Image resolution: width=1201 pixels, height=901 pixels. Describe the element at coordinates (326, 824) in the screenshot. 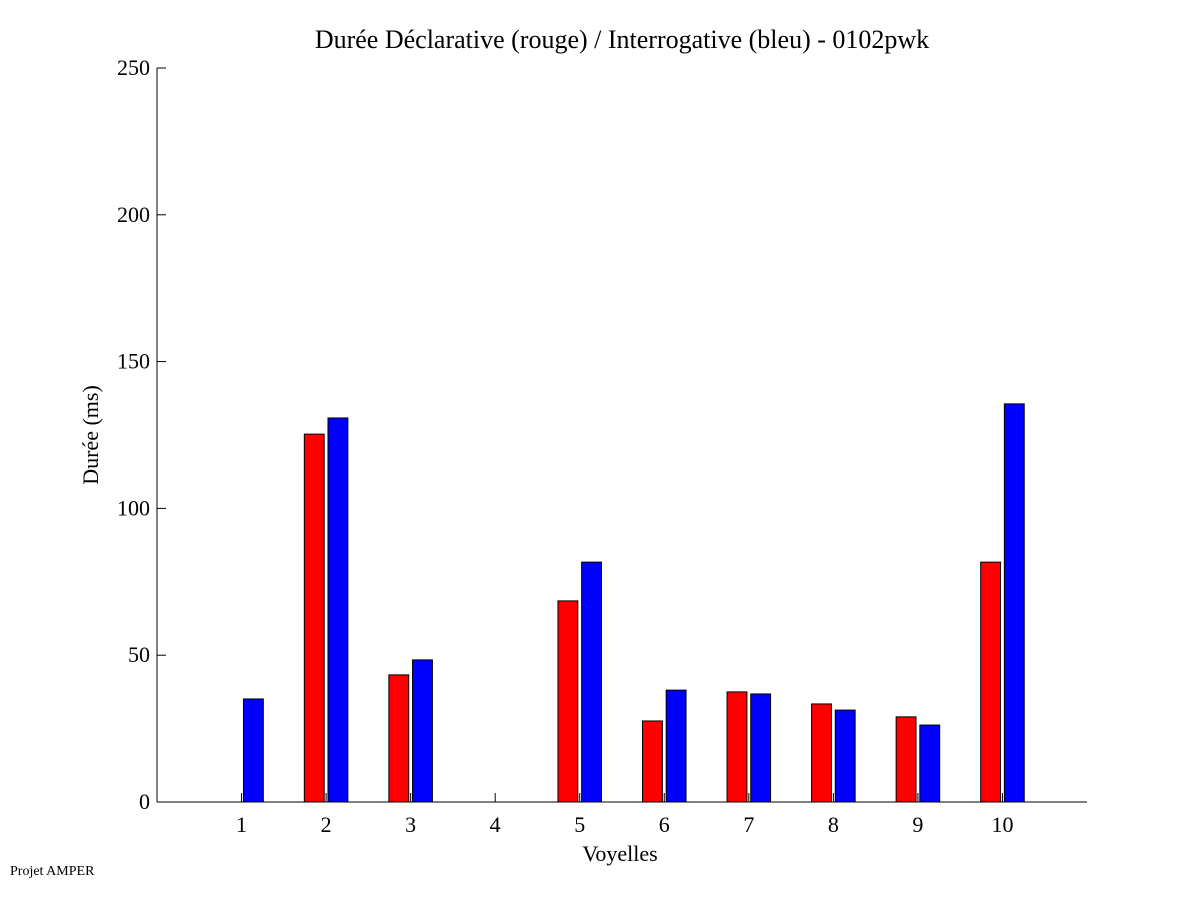

I see `x-tick-label: 2` at that location.